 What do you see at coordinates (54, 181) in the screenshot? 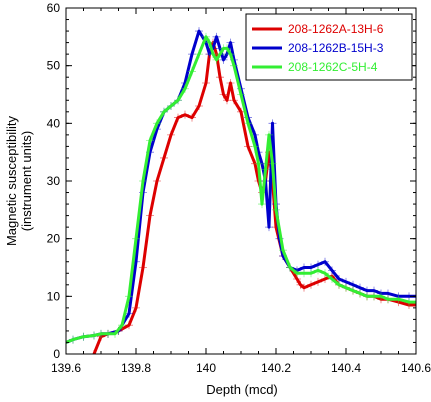
I see `y-tick-label: 30` at bounding box center [54, 181].